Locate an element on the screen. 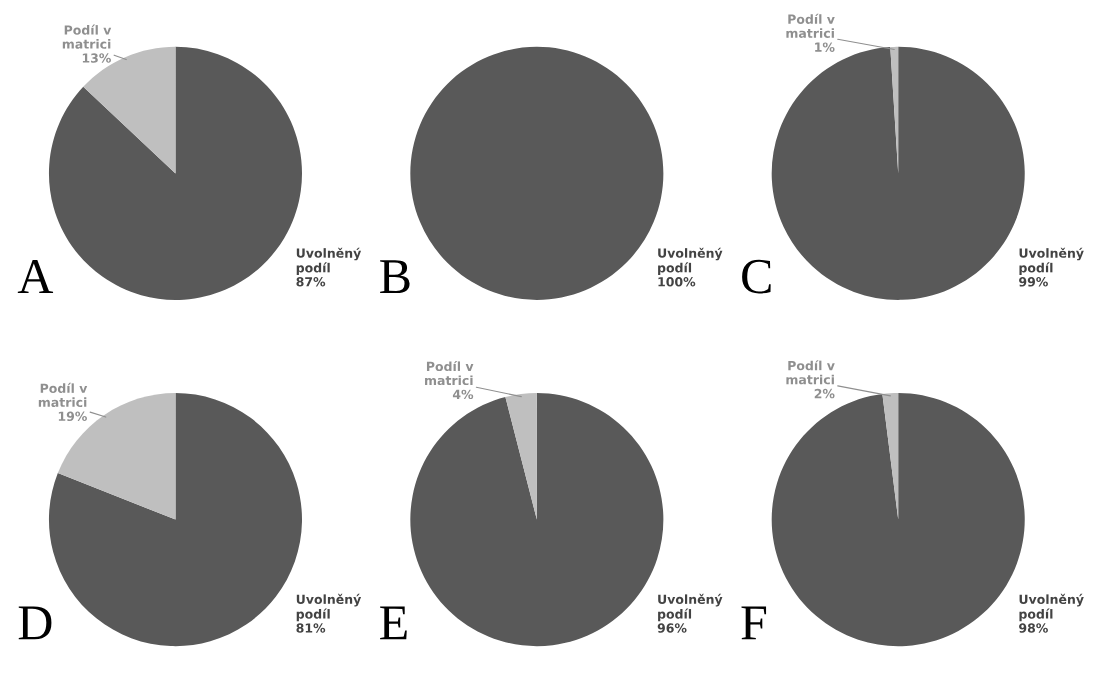  data-label: 19% is located at coordinates (72, 416).